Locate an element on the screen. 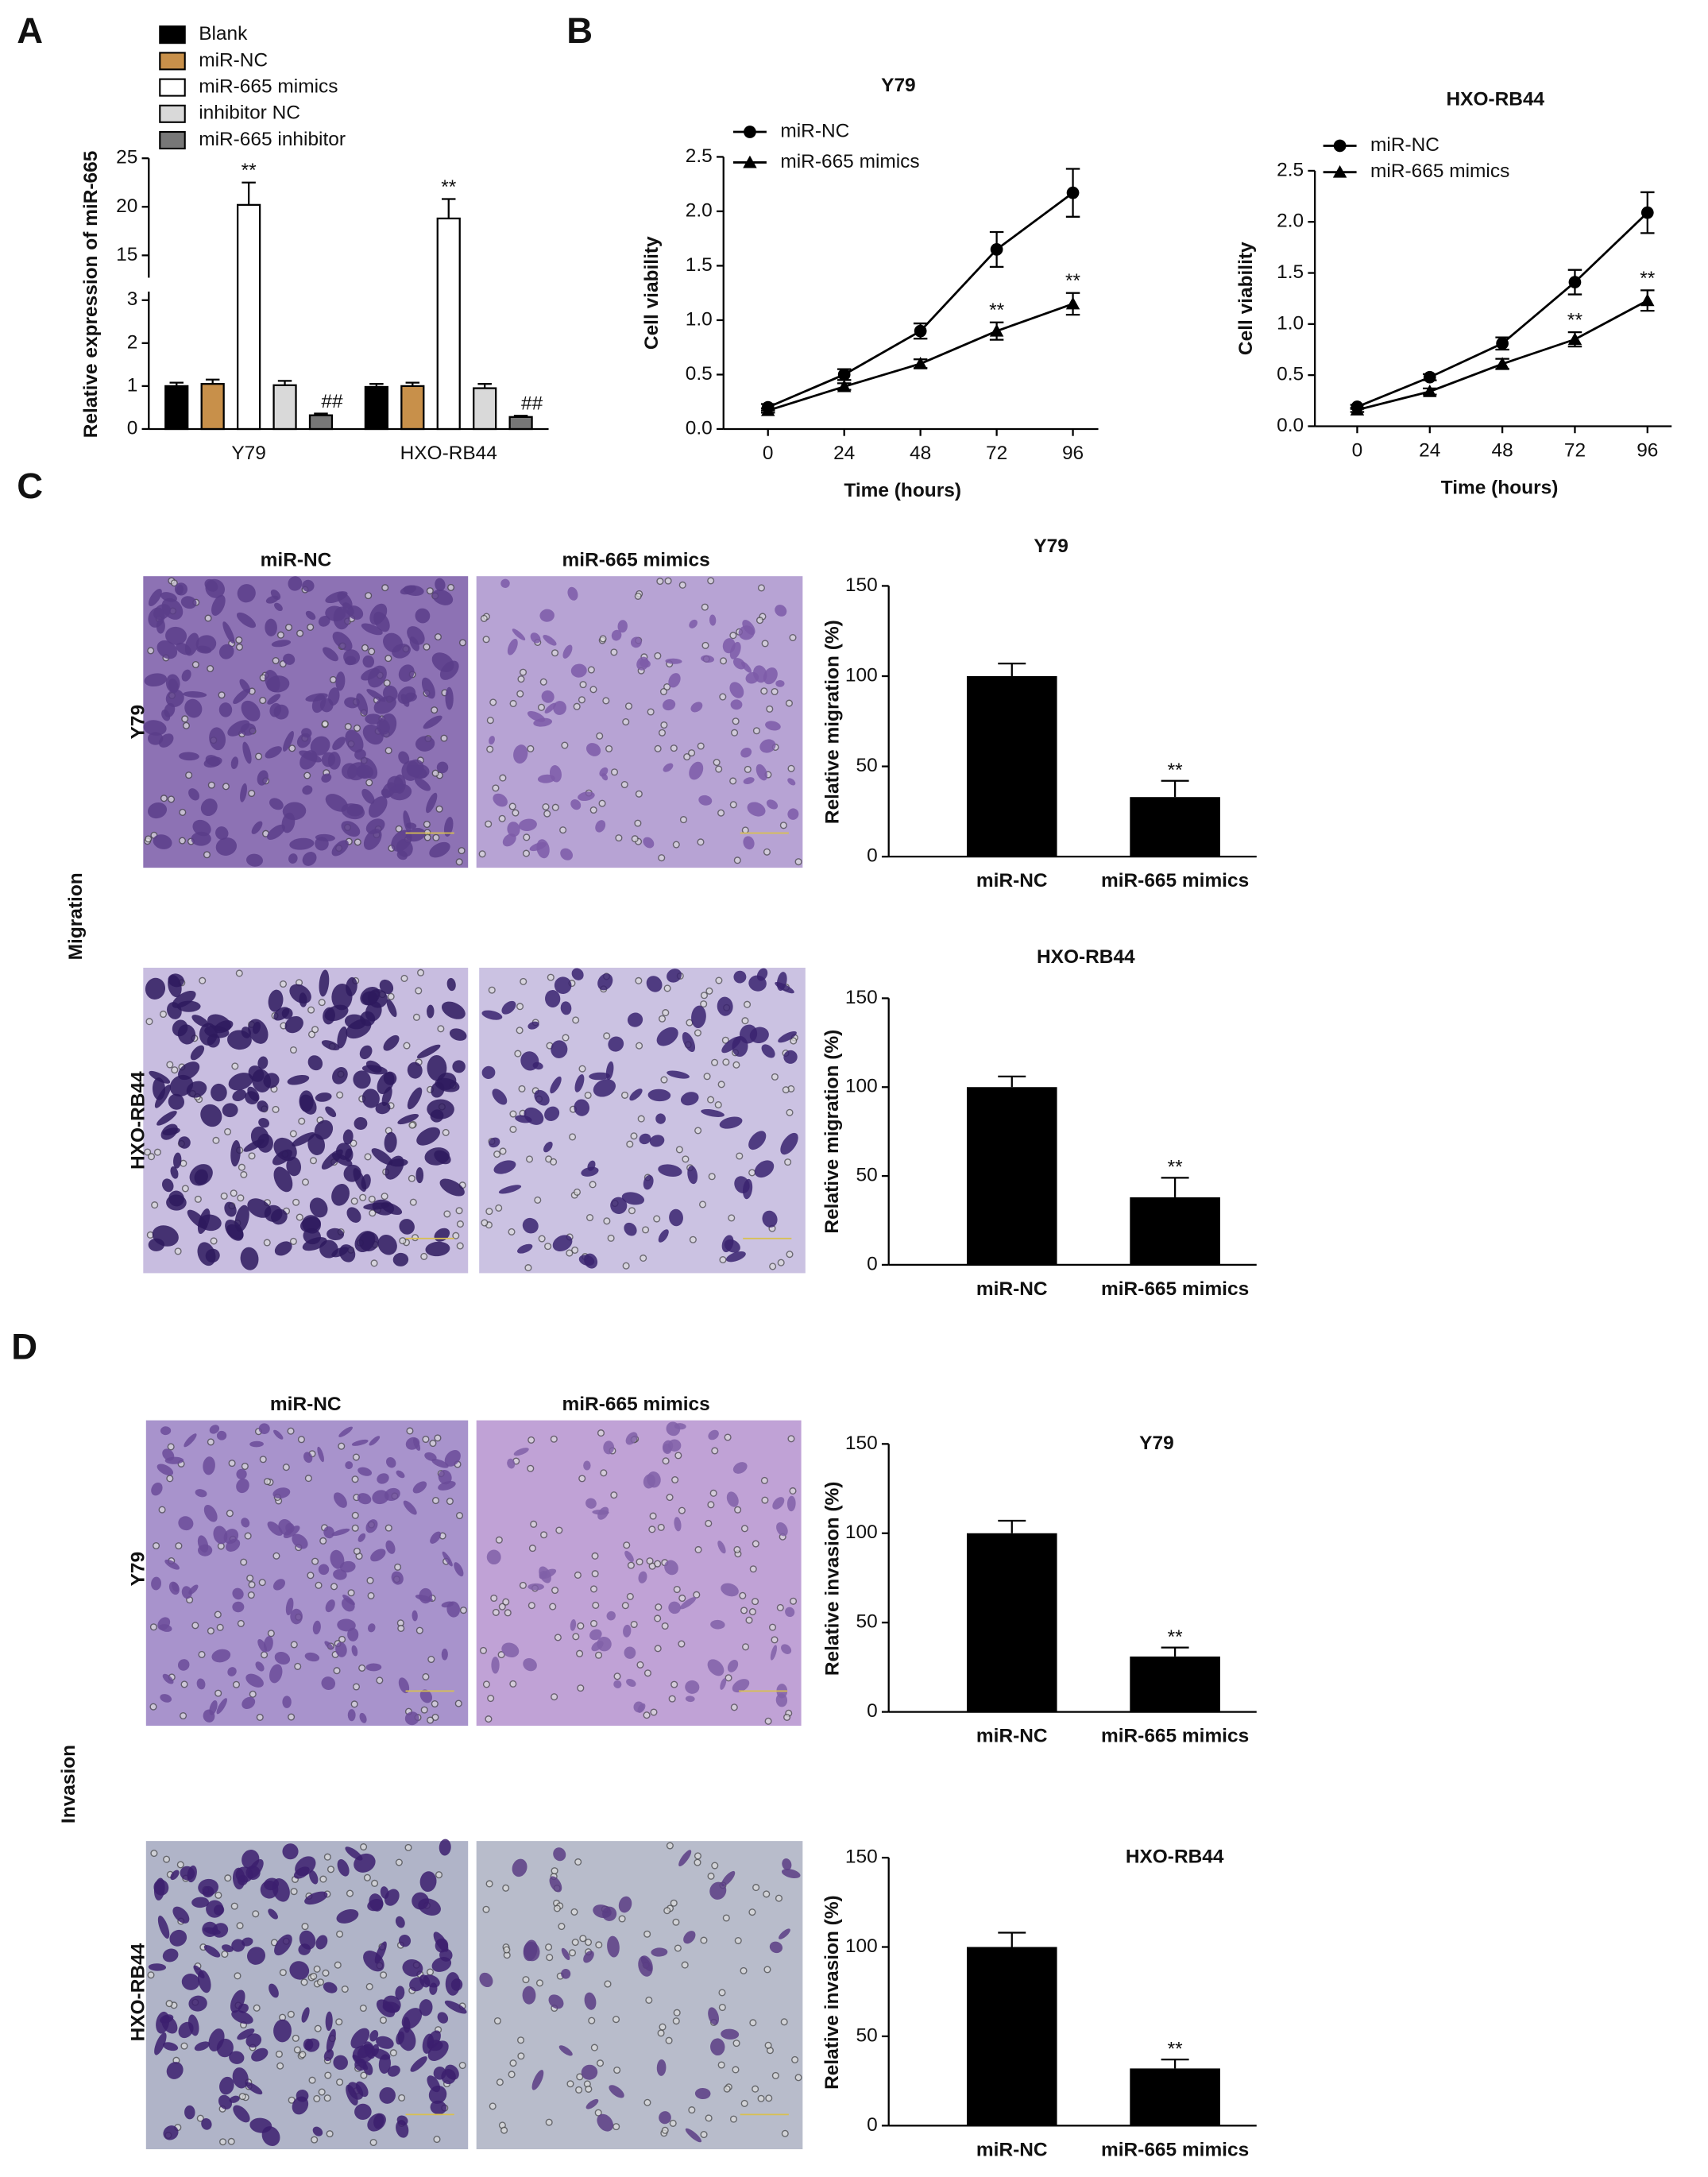 The width and height of the screenshot is (1708, 2177). y-axis-label: Cell viability is located at coordinates (652, 293).